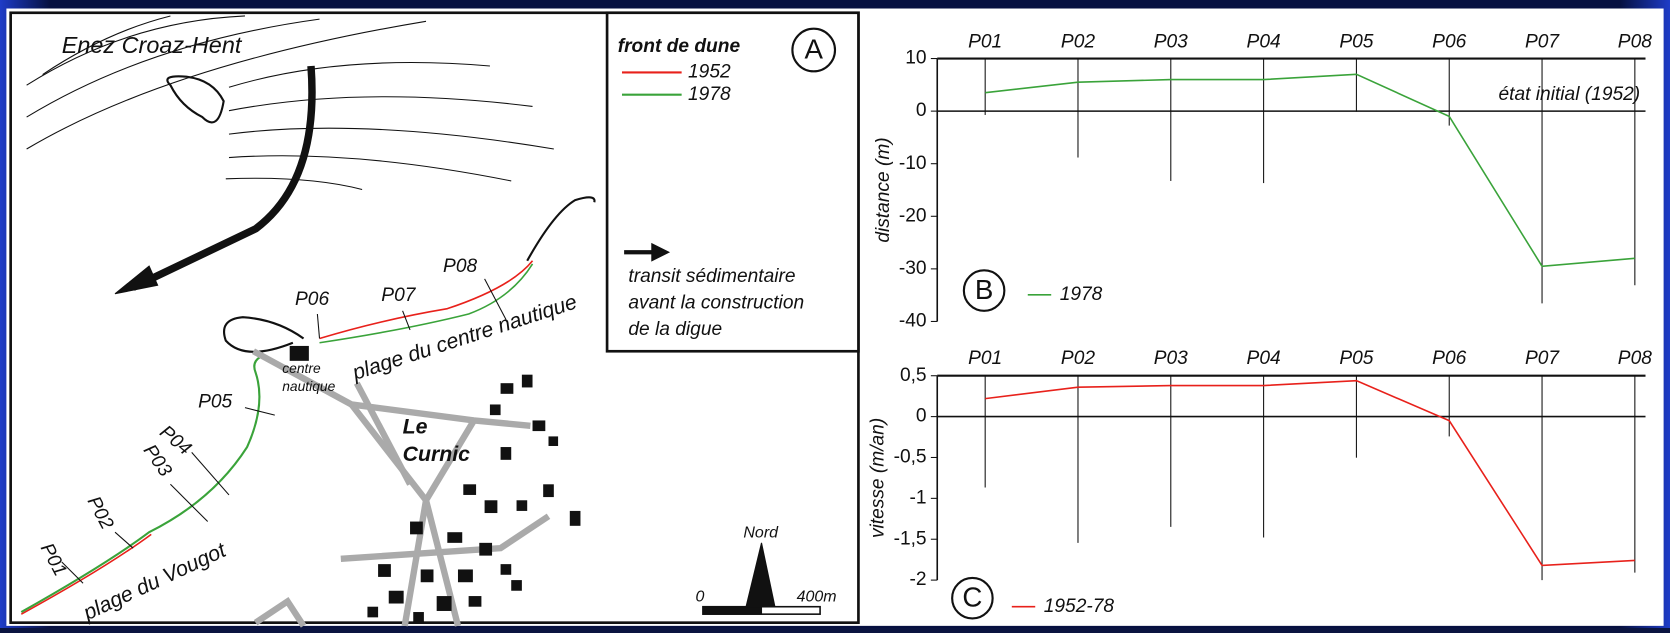 This screenshot has height=633, width=1670. Describe the element at coordinates (1570, 94) in the screenshot. I see `annotation: état initial (1952)` at that location.